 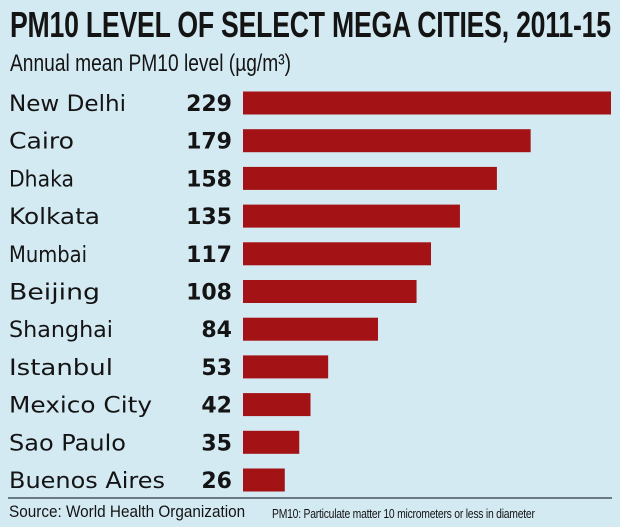 What do you see at coordinates (80, 406) in the screenshot?
I see `category-label: Mexico City` at bounding box center [80, 406].